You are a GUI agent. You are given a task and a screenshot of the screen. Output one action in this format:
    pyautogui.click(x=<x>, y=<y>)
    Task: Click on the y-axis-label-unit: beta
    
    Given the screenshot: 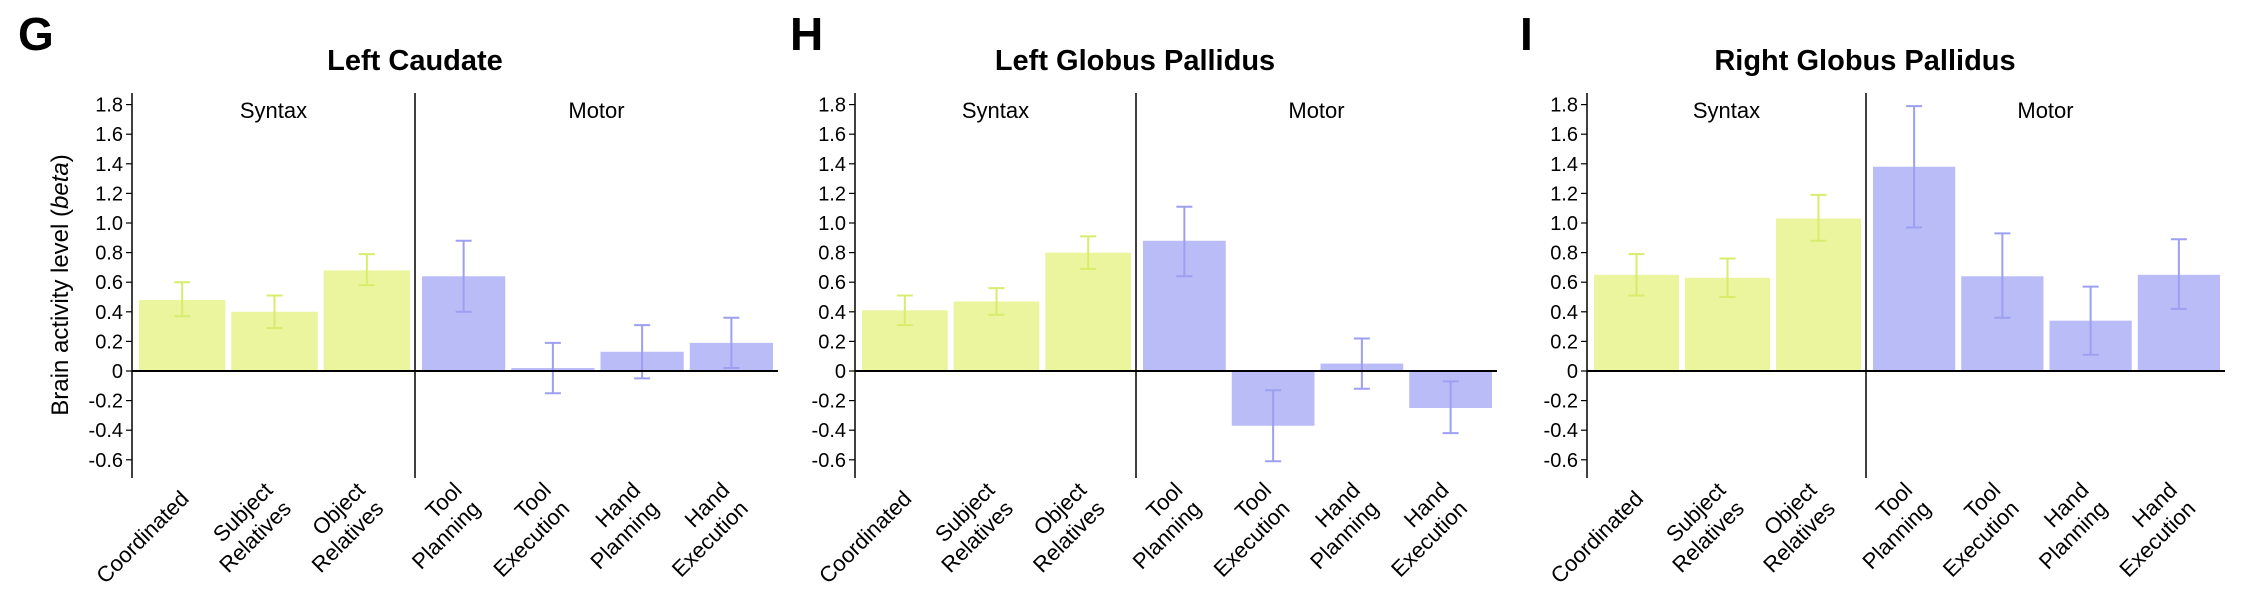 What is the action you would take?
    pyautogui.click(x=60, y=185)
    